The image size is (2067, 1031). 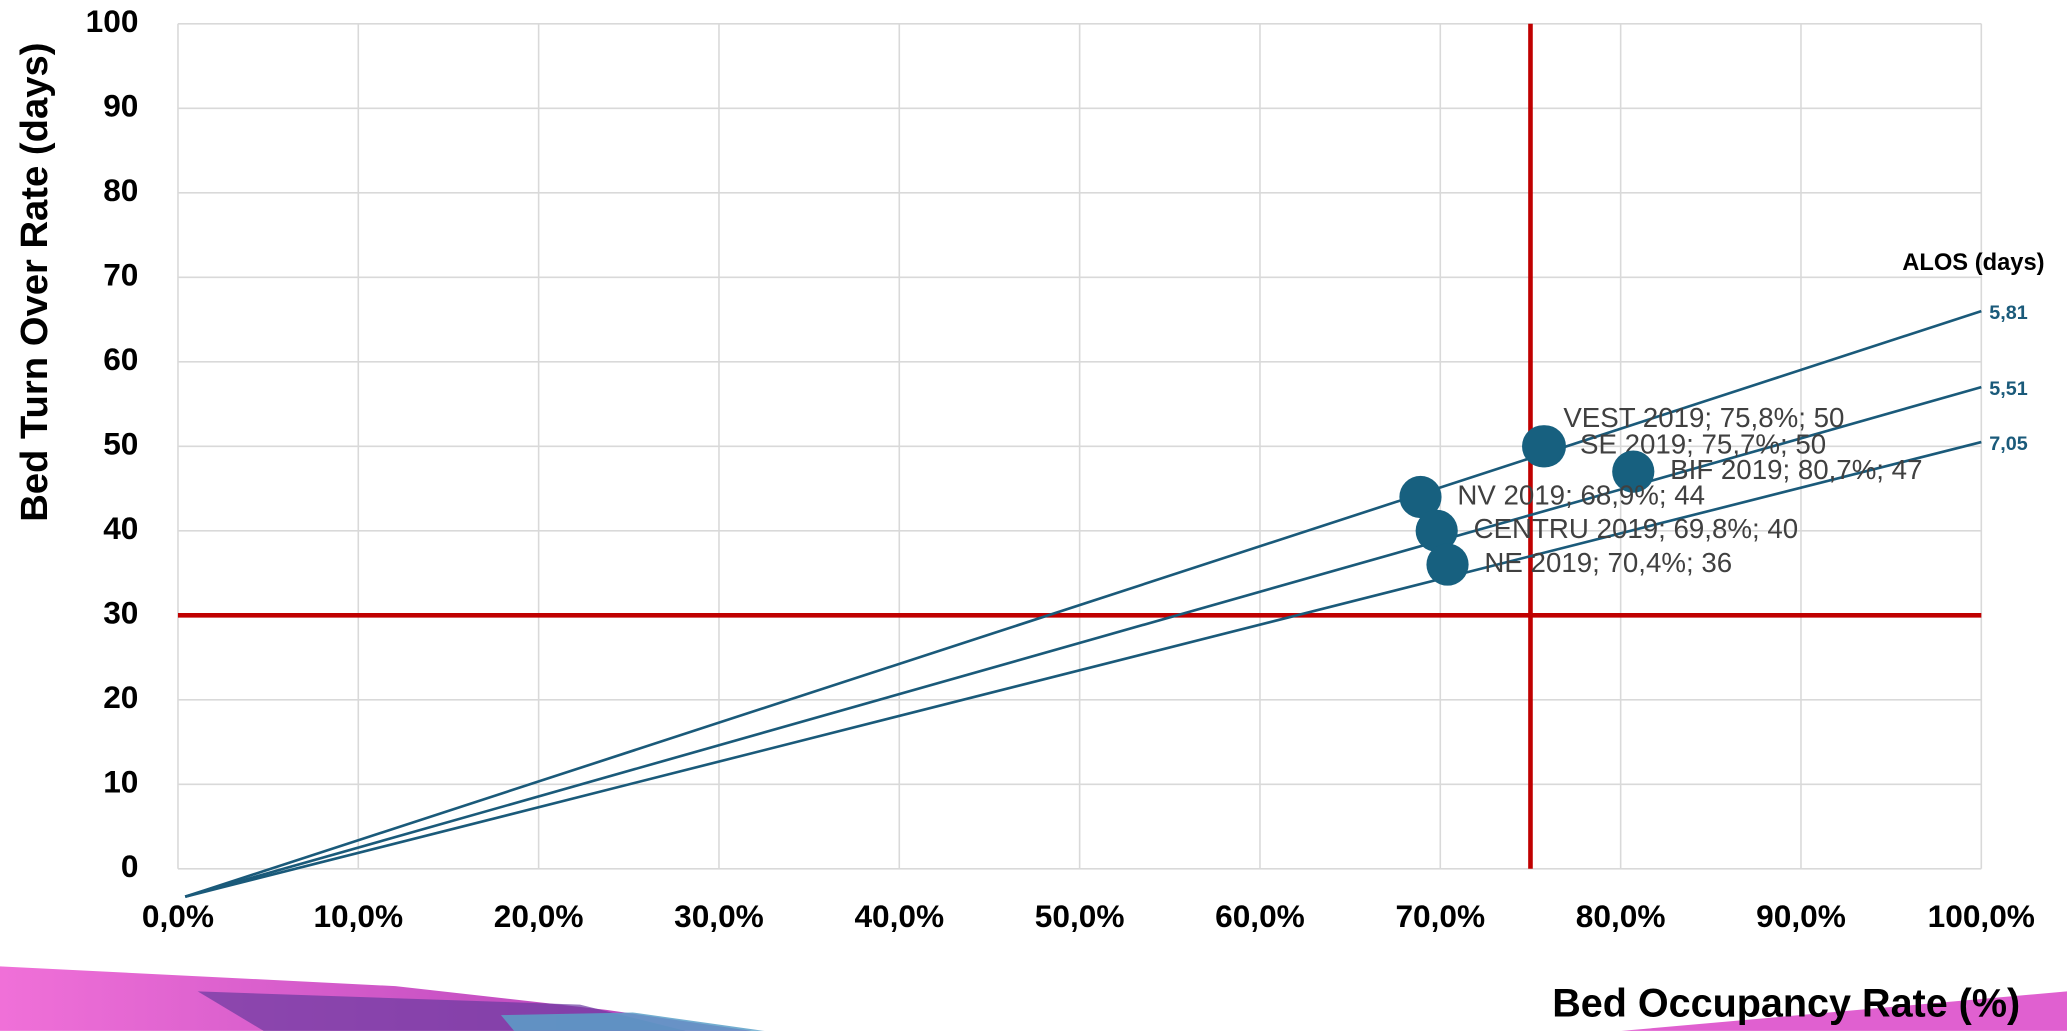 What do you see at coordinates (1621, 916) in the screenshot?
I see `x-tick-label: 80,0%` at bounding box center [1621, 916].